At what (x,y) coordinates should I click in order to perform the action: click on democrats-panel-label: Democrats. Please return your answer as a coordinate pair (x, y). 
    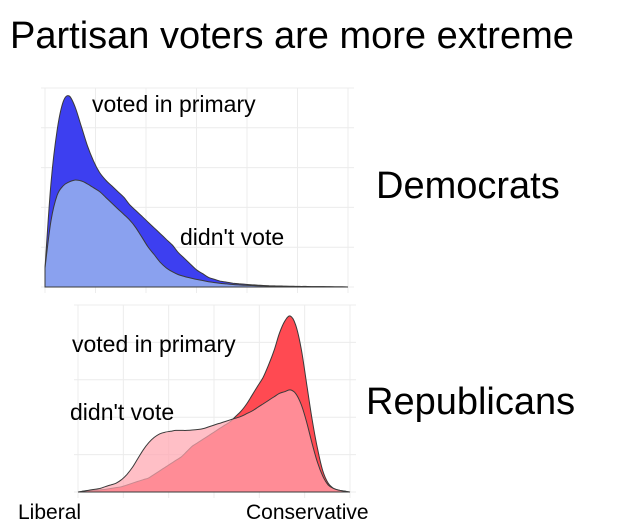
    Looking at the image, I should click on (468, 186).